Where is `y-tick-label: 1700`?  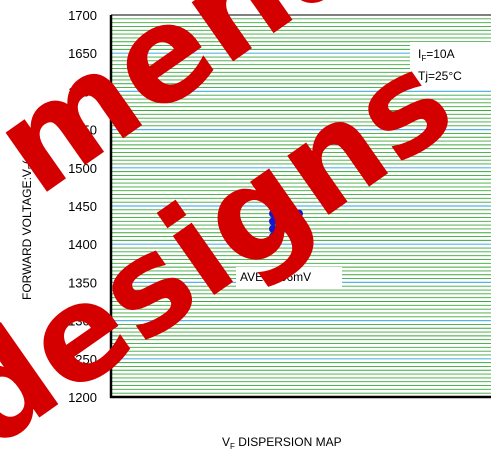
y-tick-label: 1700 is located at coordinates (82, 15).